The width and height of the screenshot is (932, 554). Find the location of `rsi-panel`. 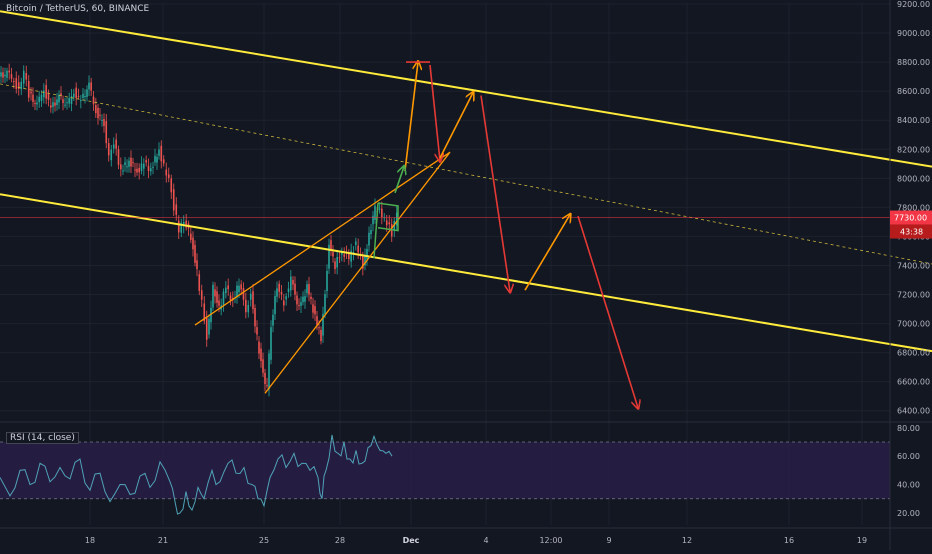

rsi-panel is located at coordinates (445, 474).